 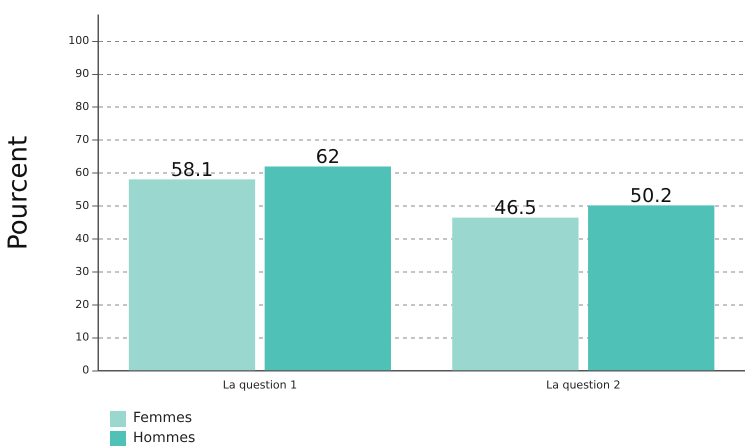 I want to click on data-label: 58.1, so click(x=192, y=169).